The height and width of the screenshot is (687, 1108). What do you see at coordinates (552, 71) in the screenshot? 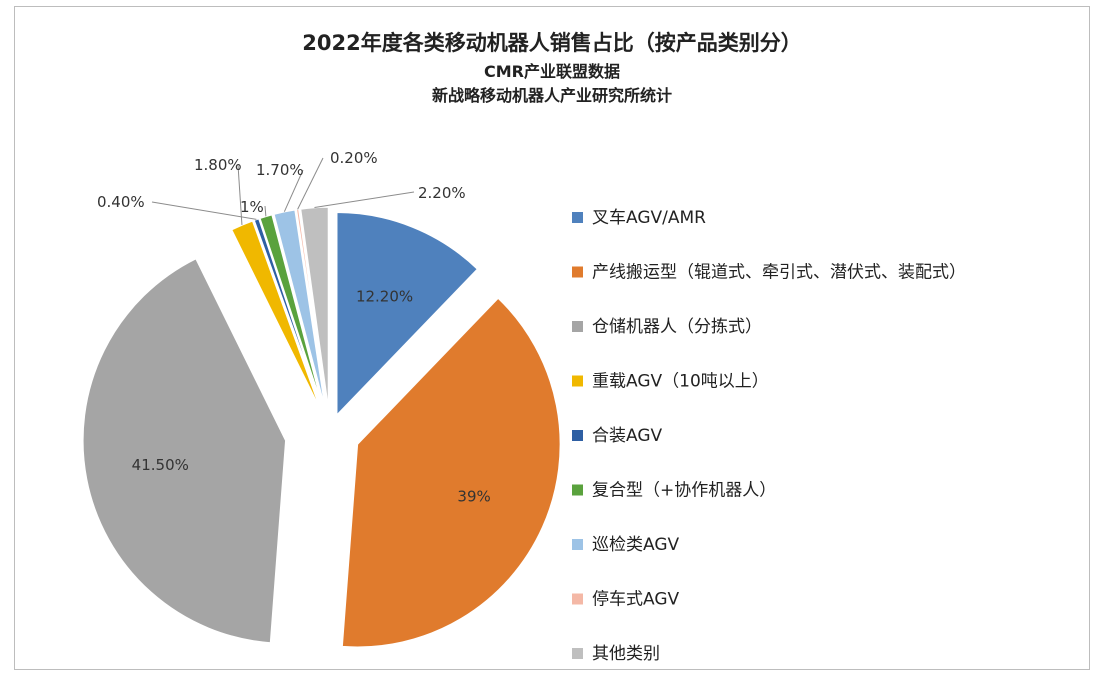
I see `chart-subtitle-1: CMR产业联盟数据` at bounding box center [552, 71].